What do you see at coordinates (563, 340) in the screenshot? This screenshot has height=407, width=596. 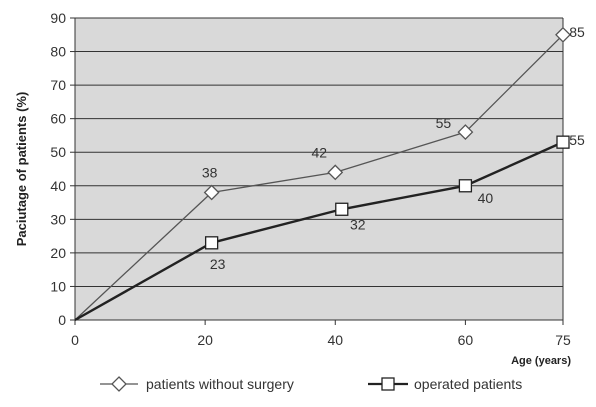 I see `x-tick-label: 75` at bounding box center [563, 340].